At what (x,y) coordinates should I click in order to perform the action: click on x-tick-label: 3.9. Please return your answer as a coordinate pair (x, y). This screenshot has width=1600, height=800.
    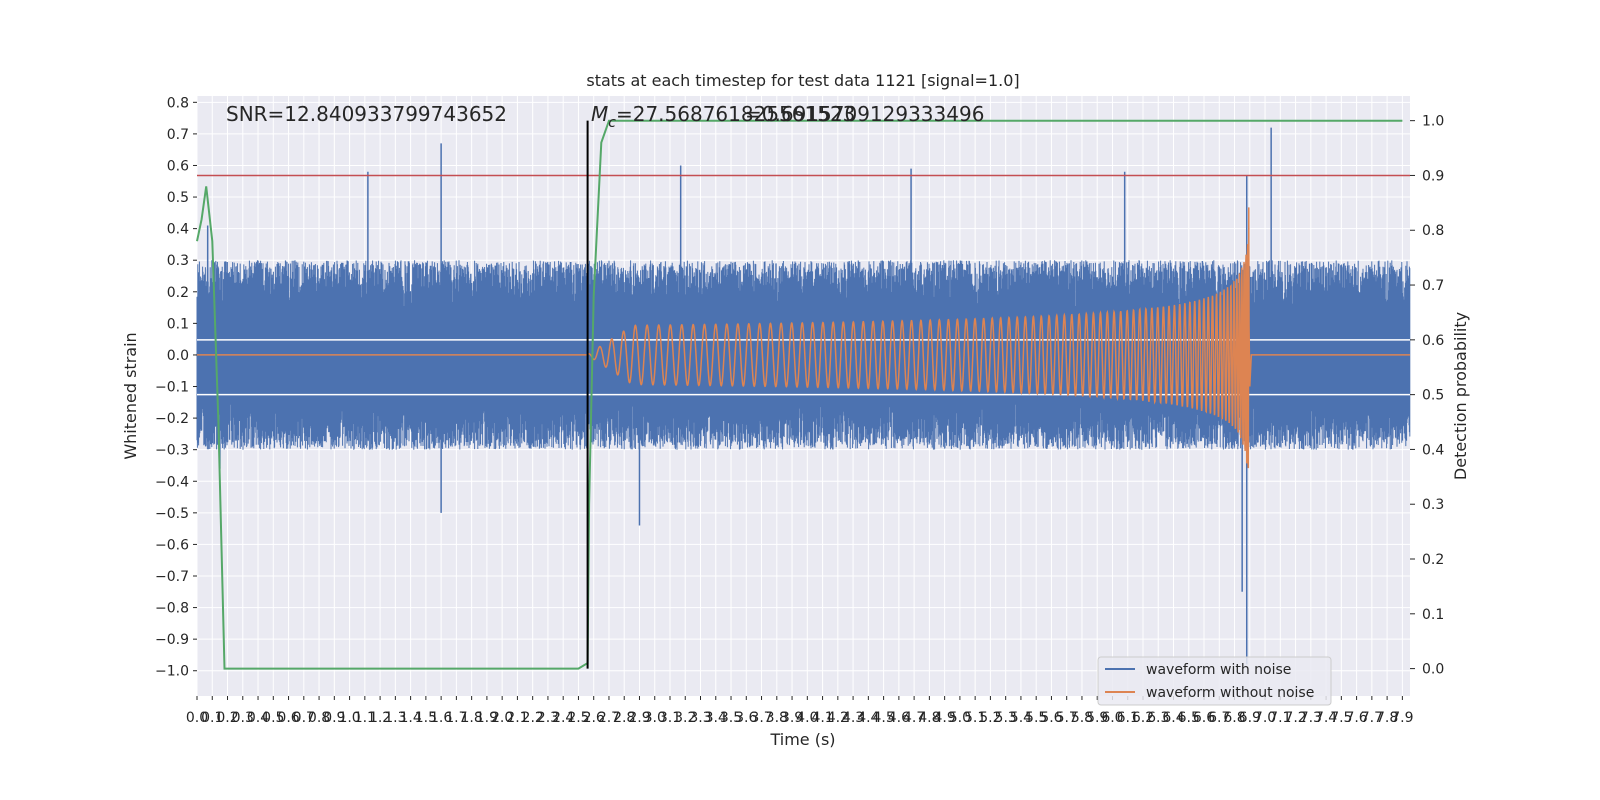
    Looking at the image, I should click on (792, 718).